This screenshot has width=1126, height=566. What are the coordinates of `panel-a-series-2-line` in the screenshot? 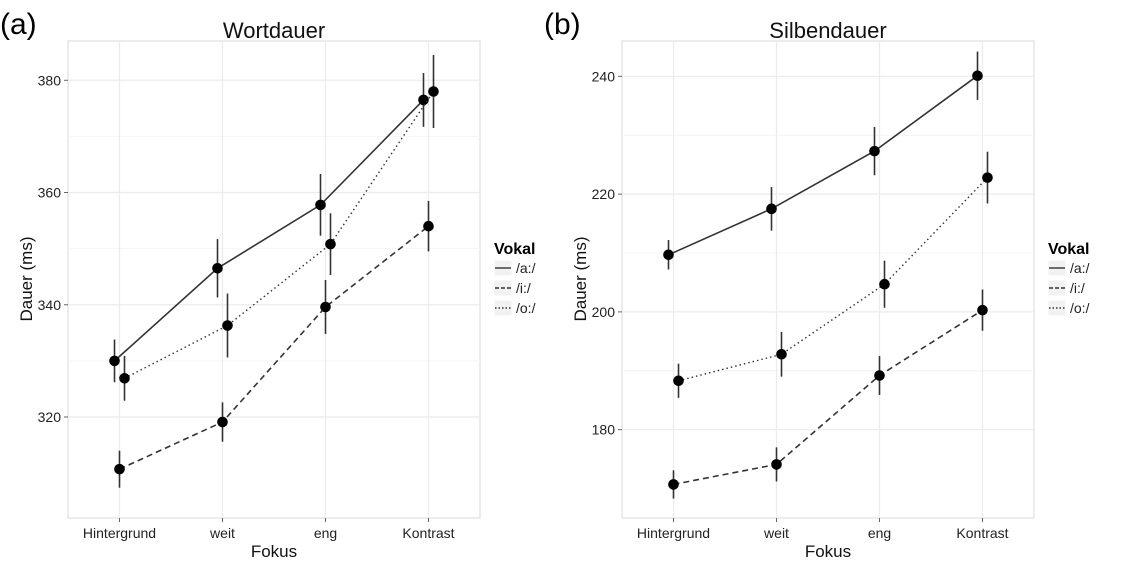 It's located at (274, 347).